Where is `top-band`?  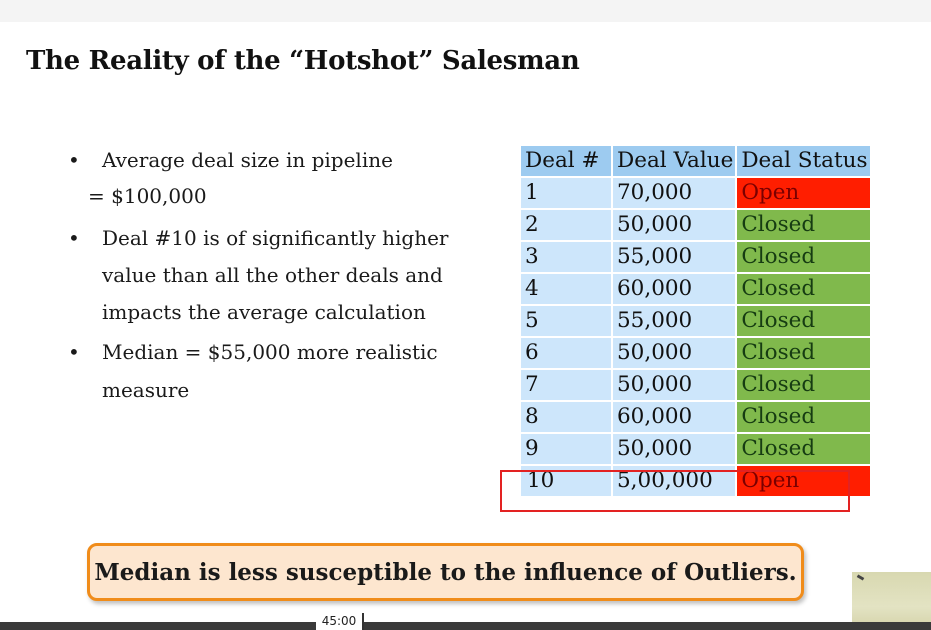
top-band is located at coordinates (465, 11).